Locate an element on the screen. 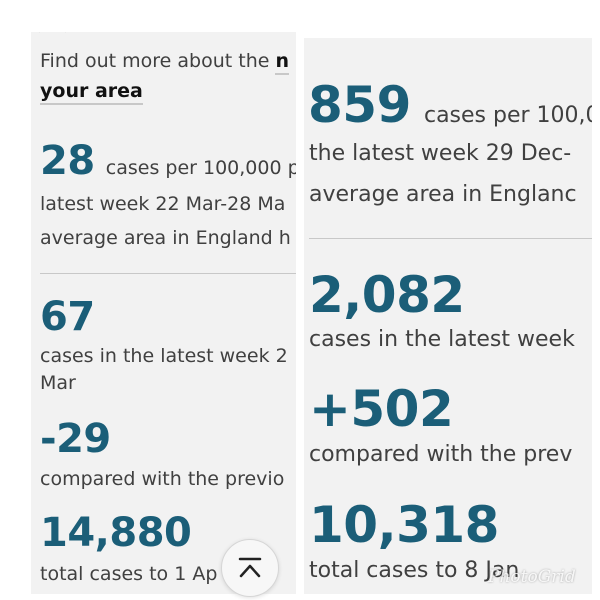 Image resolution: width=600 pixels, height=600 pixels. section-divider-right is located at coordinates (450, 238).